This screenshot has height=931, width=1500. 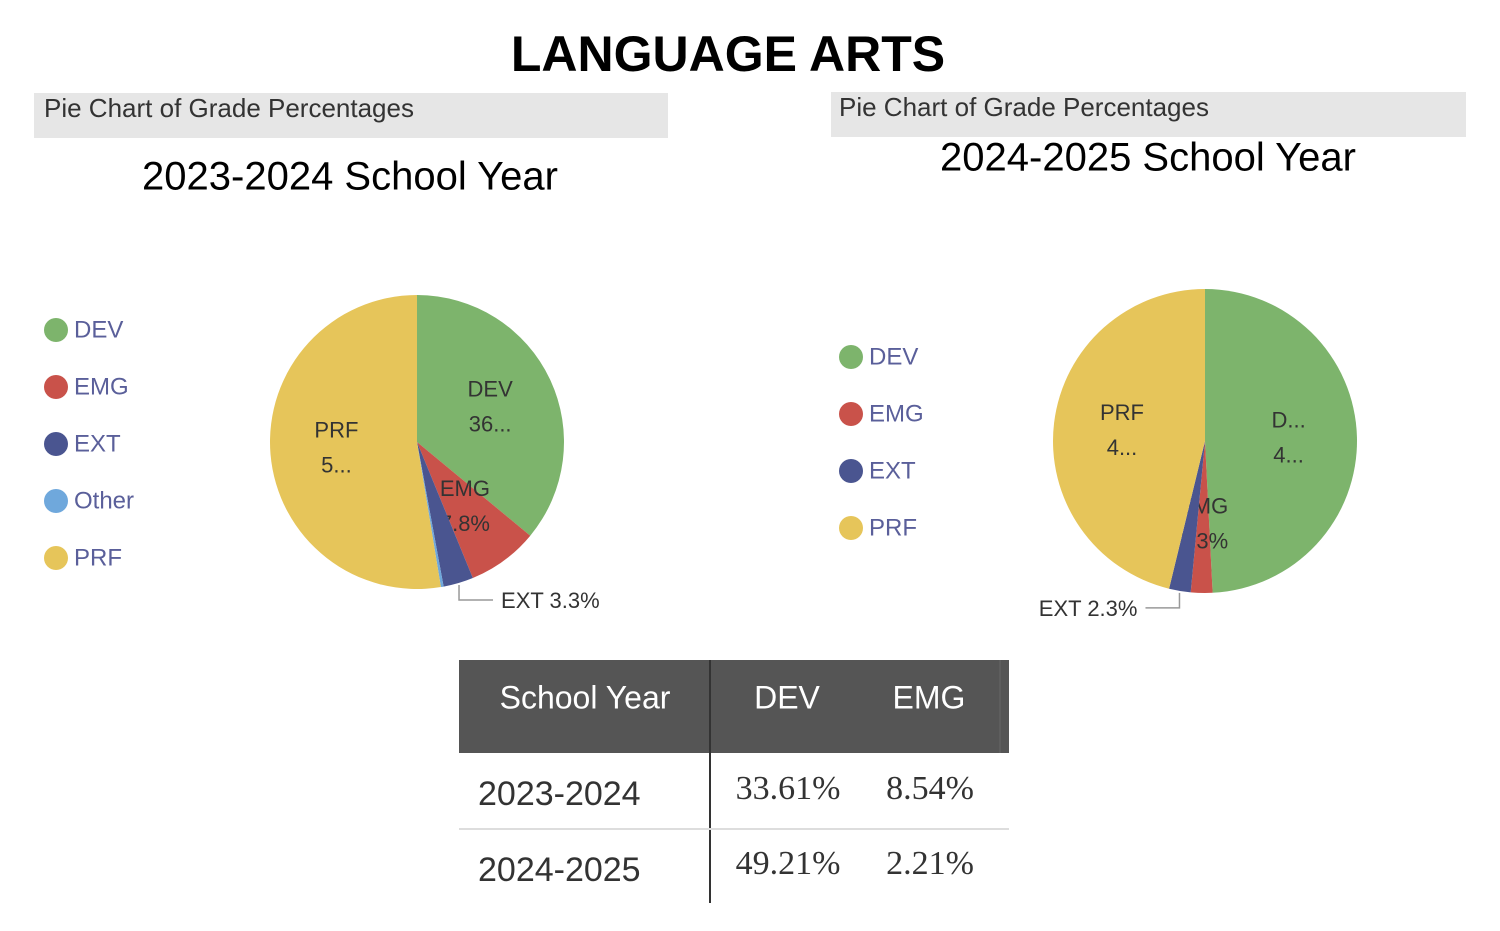 I want to click on column-header: School Year, so click(x=585, y=697).